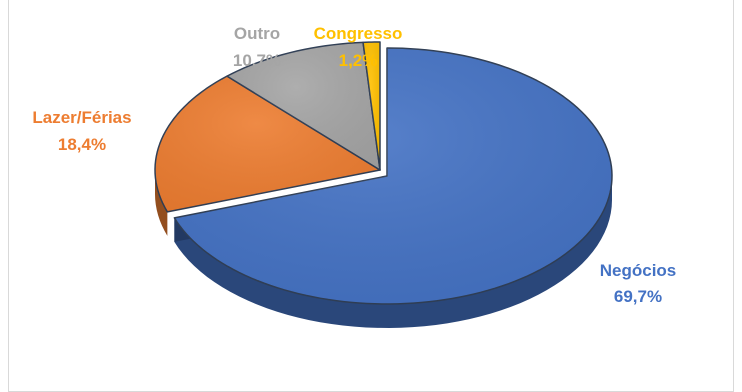 The height and width of the screenshot is (392, 742). What do you see at coordinates (82, 144) in the screenshot?
I see `label-value-lazer-f-rias: 18,4%` at bounding box center [82, 144].